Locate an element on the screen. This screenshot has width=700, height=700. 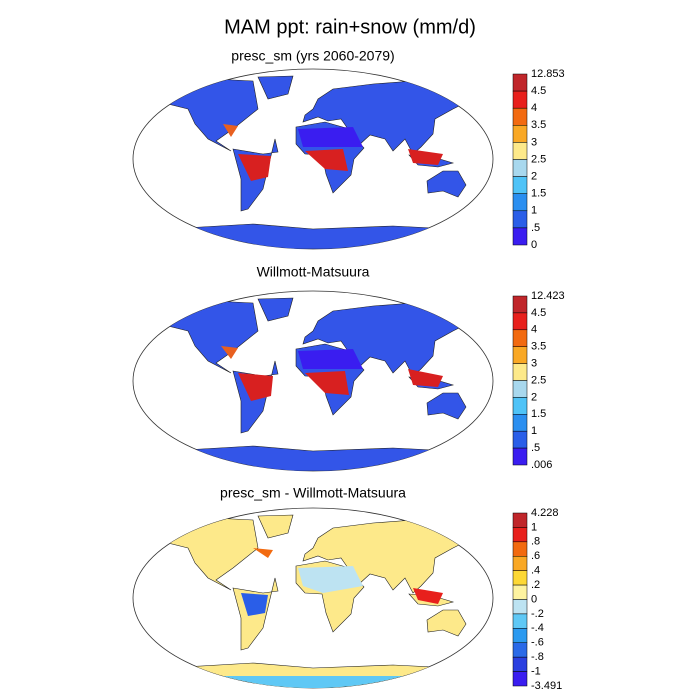
colorbar-label: -3.491 is located at coordinates (546, 686).